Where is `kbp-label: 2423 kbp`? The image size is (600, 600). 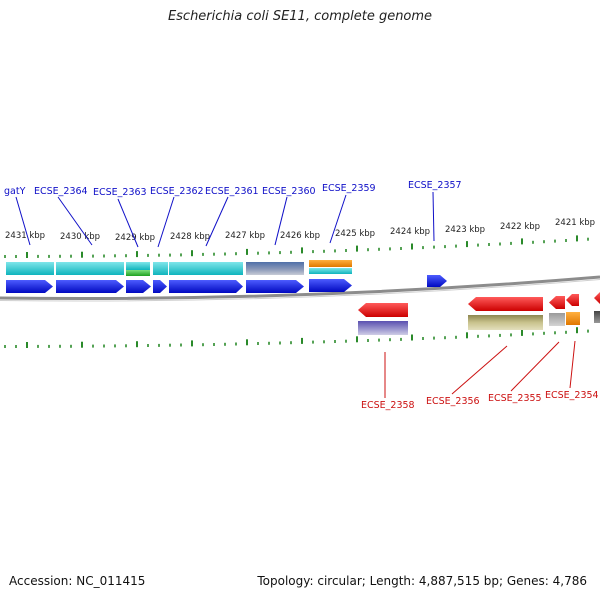
kbp-label: 2423 kbp is located at coordinates (465, 230).